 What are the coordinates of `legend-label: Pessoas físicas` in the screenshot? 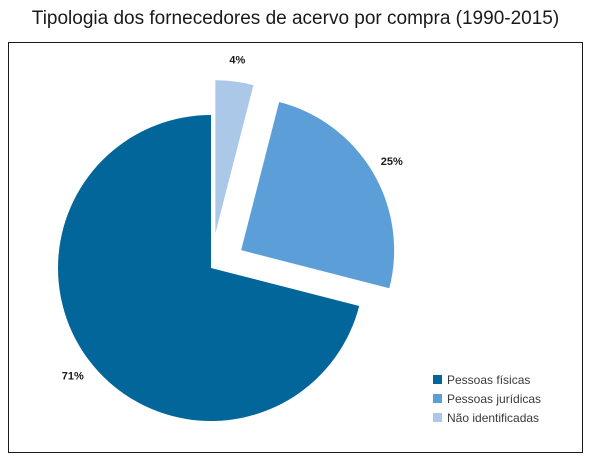 It's located at (489, 379).